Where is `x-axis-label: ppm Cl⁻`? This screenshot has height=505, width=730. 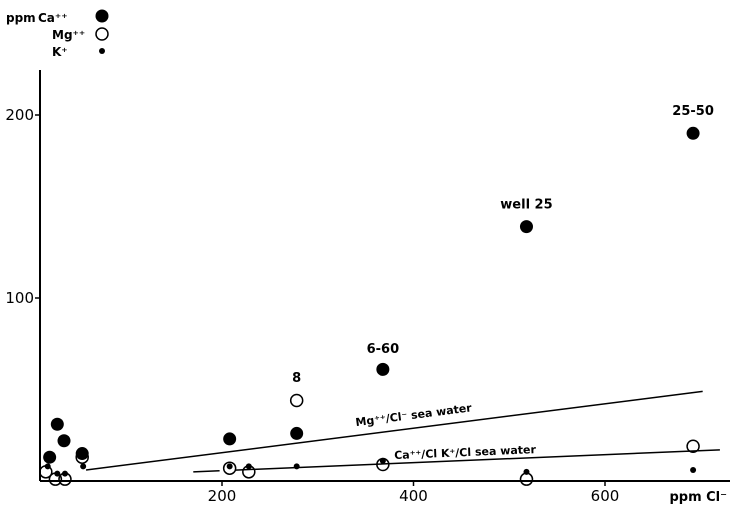 x-axis-label: ppm Cl⁻ is located at coordinates (698, 497).